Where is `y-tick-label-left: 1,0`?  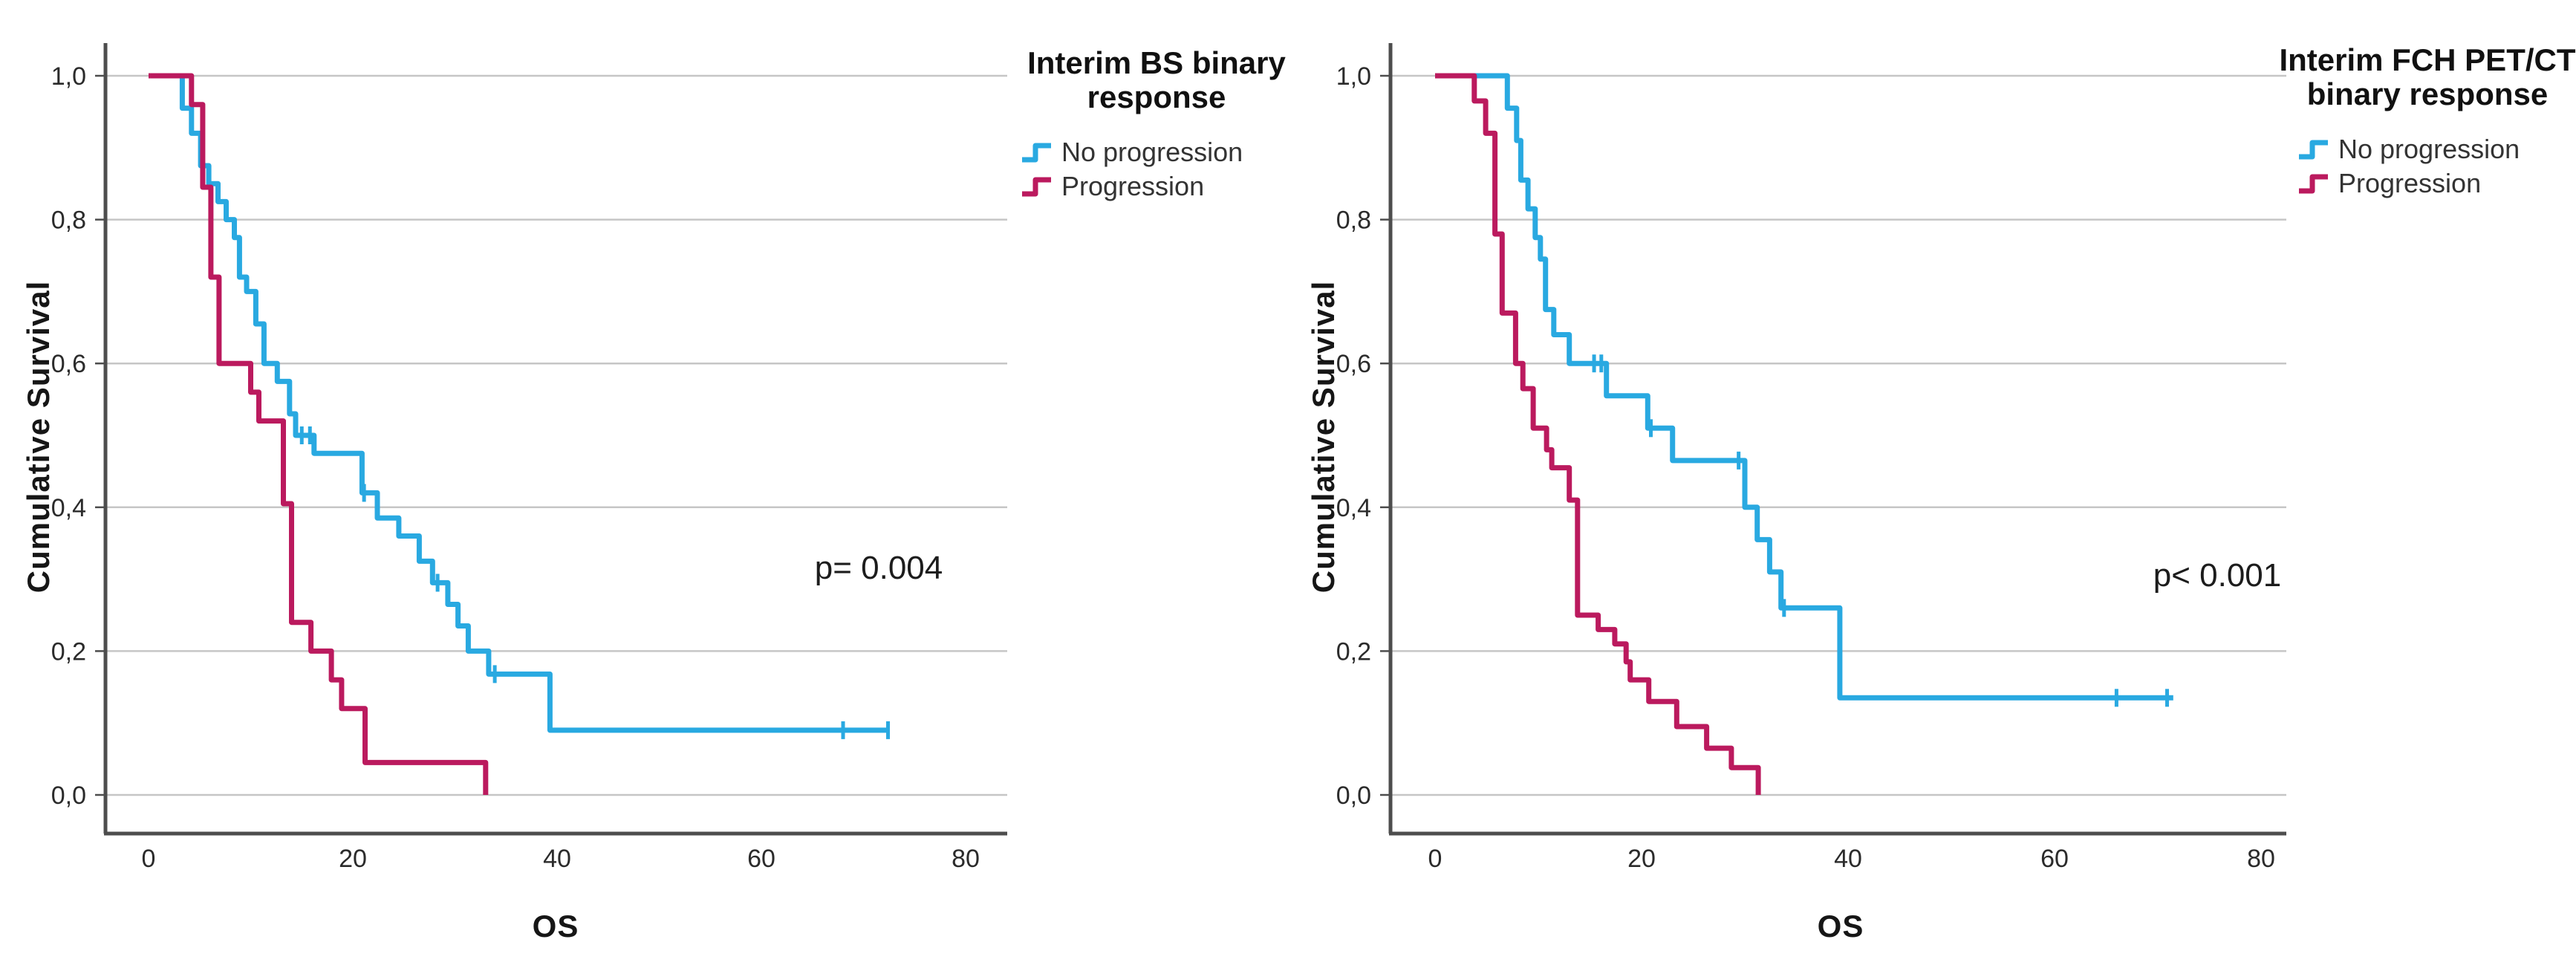 y-tick-label-left: 1,0 is located at coordinates (68, 77).